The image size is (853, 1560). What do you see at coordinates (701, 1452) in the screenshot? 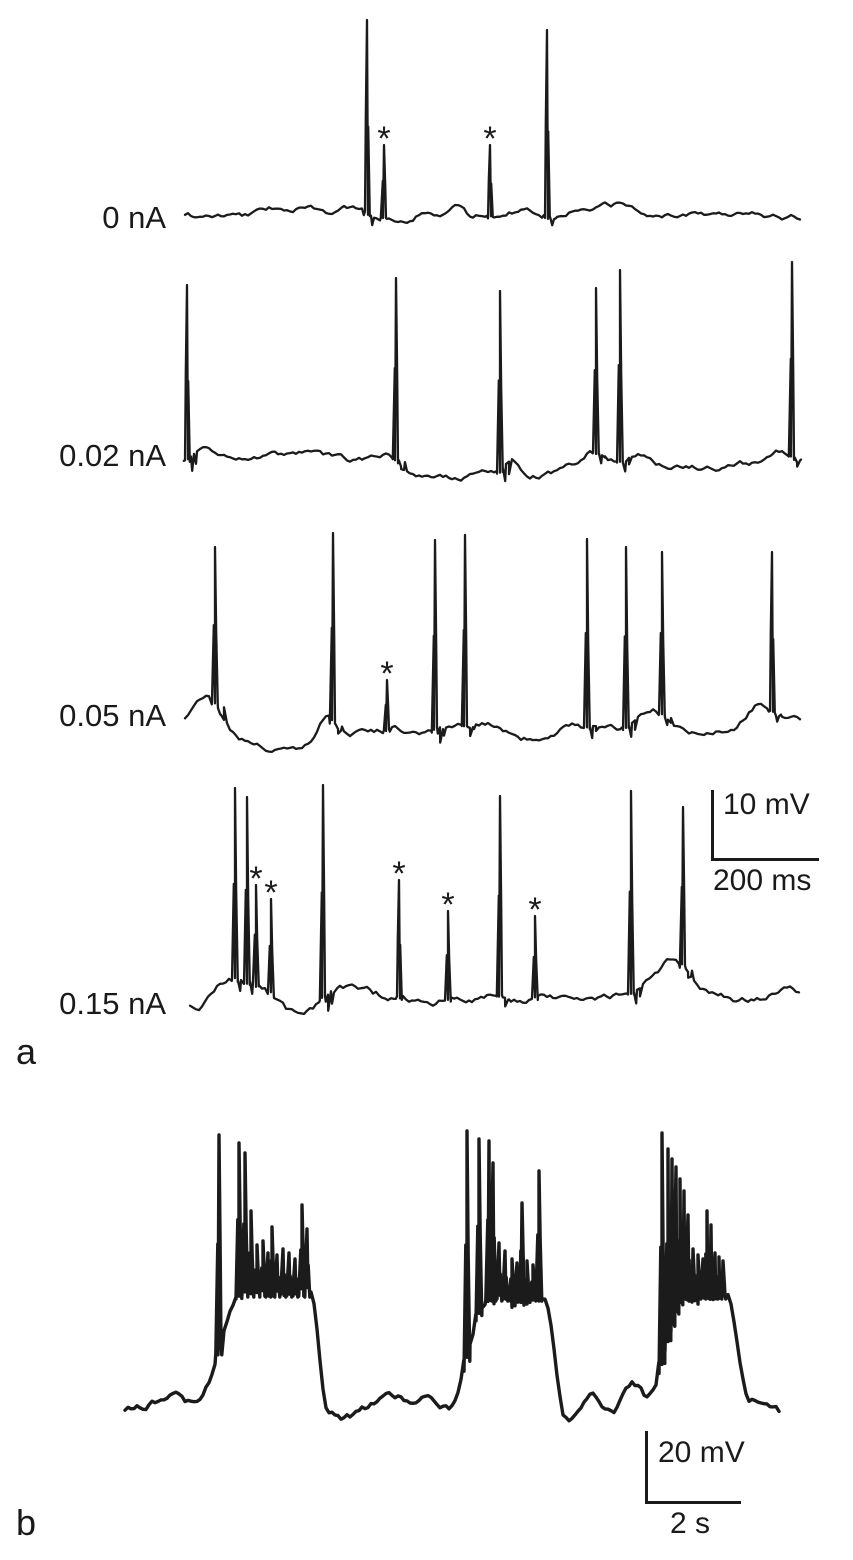
I see `scalebar-b-voltage-label: 20 mV` at bounding box center [701, 1452].